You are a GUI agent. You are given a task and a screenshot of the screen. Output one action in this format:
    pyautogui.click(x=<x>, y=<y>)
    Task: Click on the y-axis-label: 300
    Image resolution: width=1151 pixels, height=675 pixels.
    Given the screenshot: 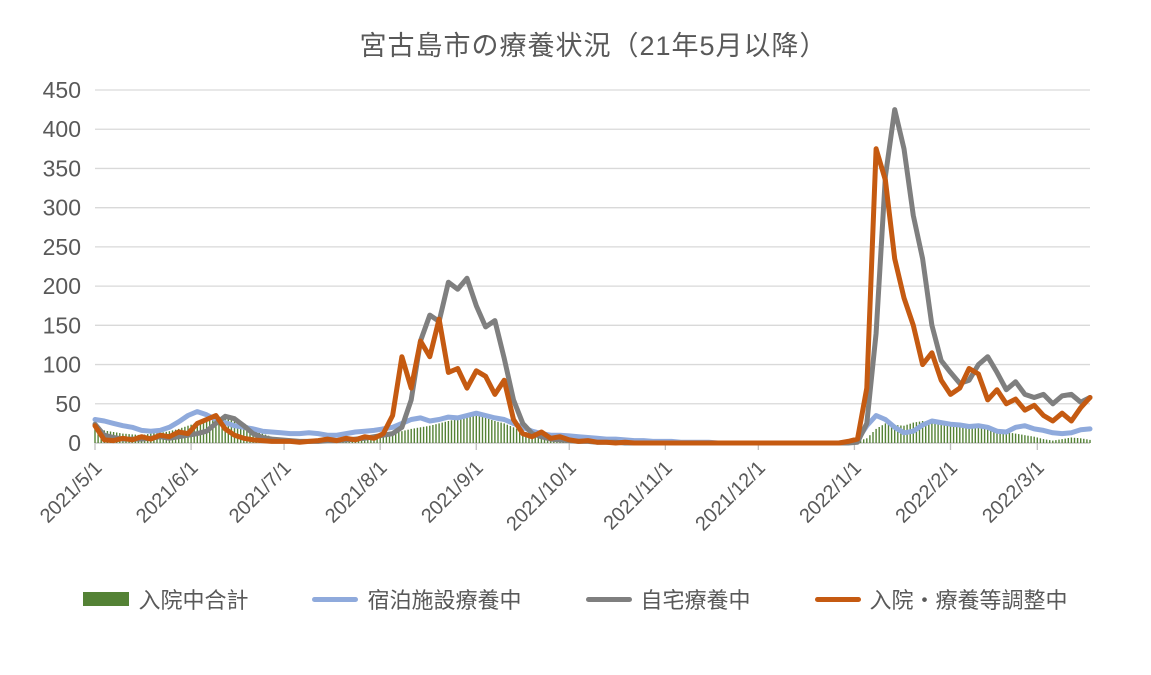 What is the action you would take?
    pyautogui.click(x=62, y=208)
    